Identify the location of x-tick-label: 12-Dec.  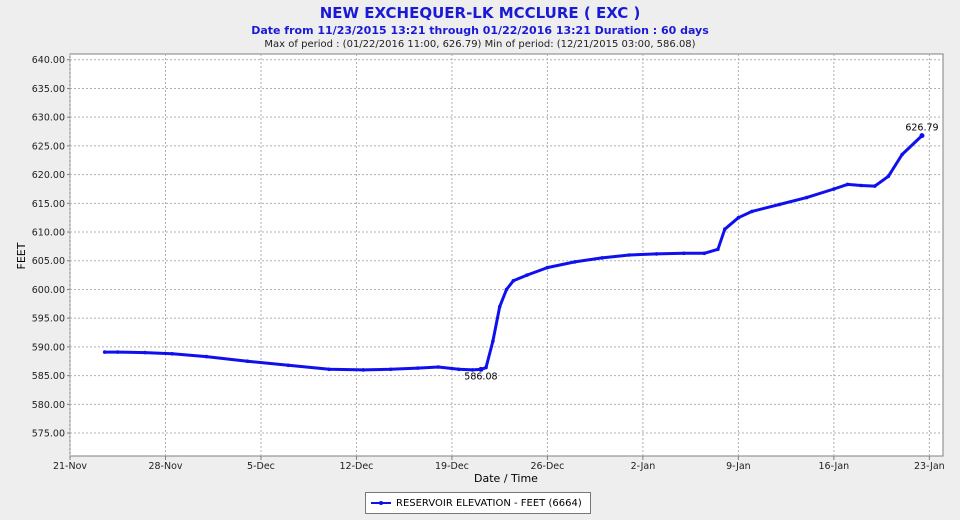
(357, 466).